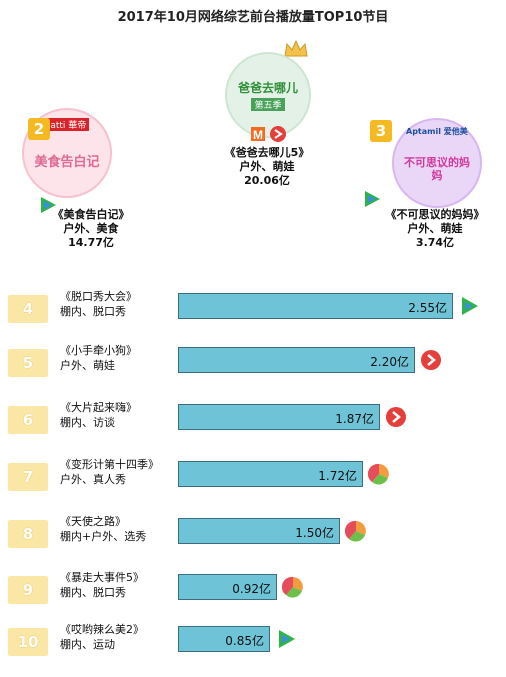 The height and width of the screenshot is (677, 506). I want to click on poster-baba: 爸爸去哪儿 第五季, so click(268, 95).